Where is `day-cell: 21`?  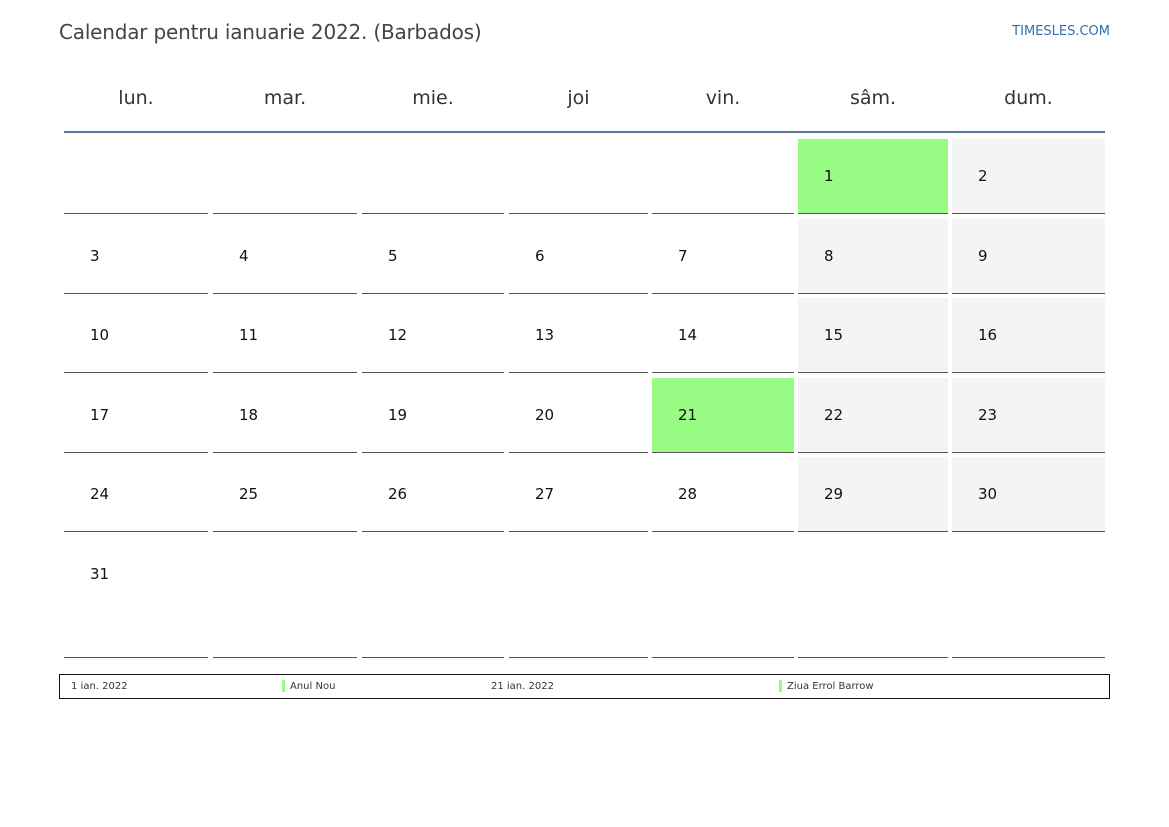
day-cell: 21 is located at coordinates (723, 415).